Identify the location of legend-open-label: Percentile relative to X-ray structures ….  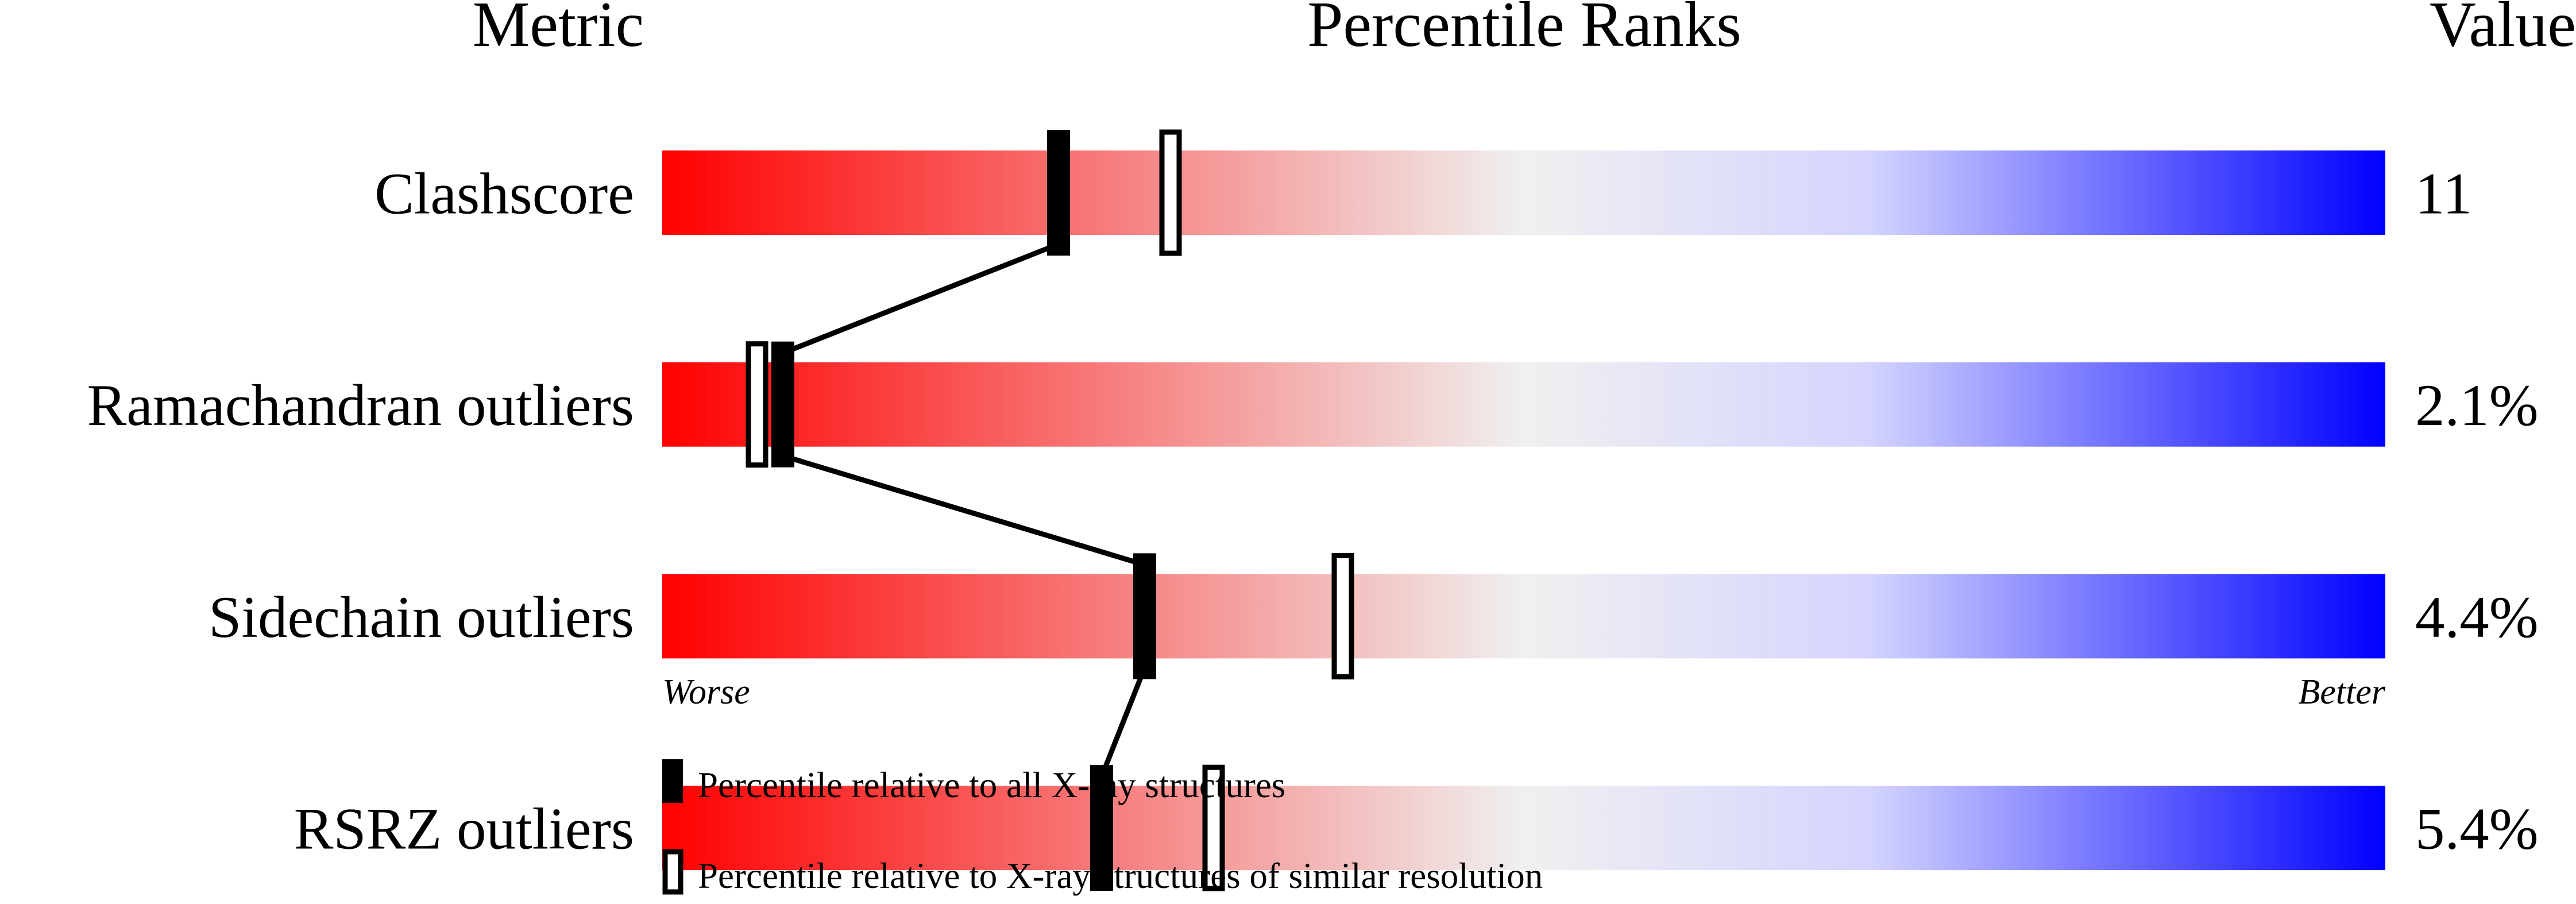
(1120, 876).